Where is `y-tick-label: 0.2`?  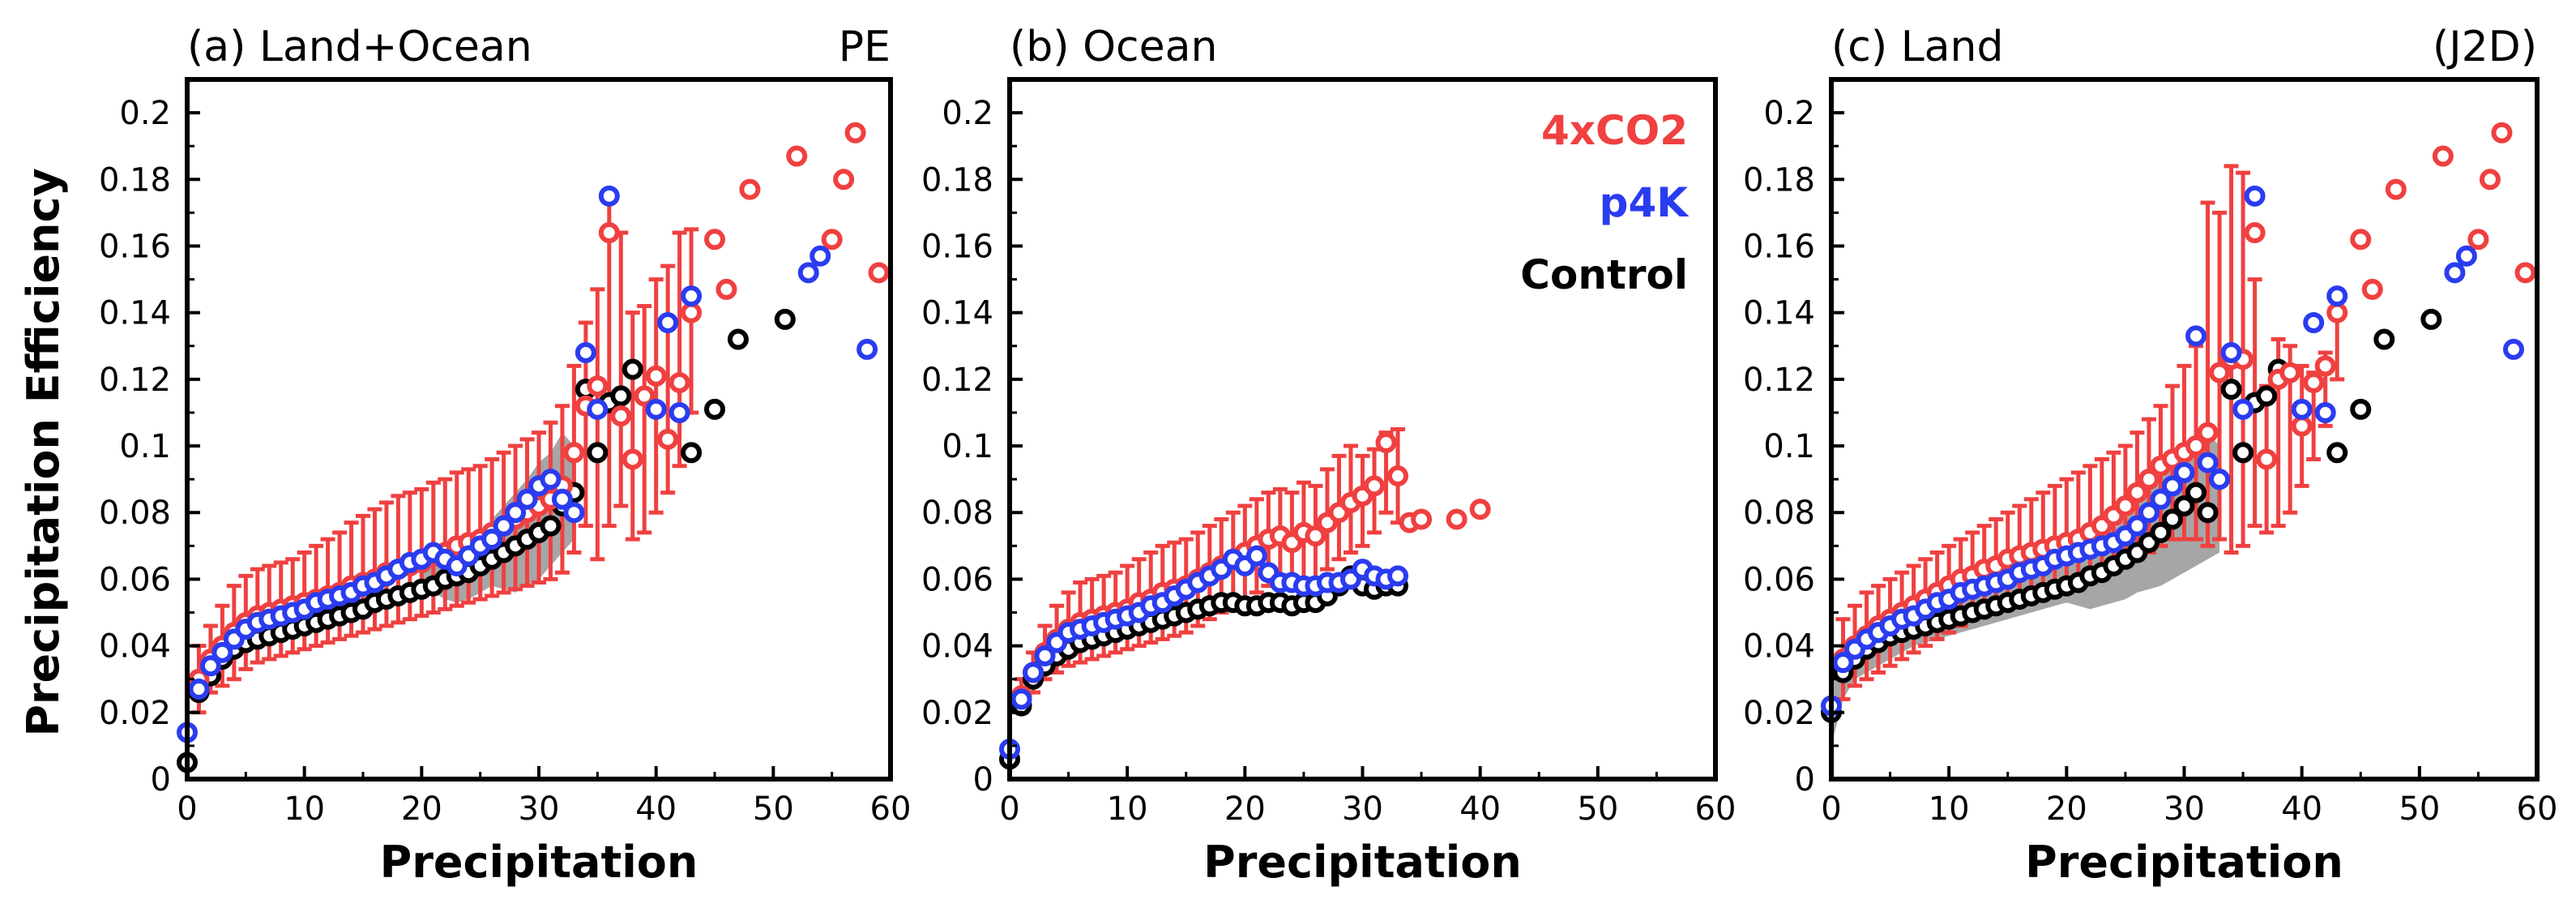 y-tick-label: 0.2 is located at coordinates (967, 113).